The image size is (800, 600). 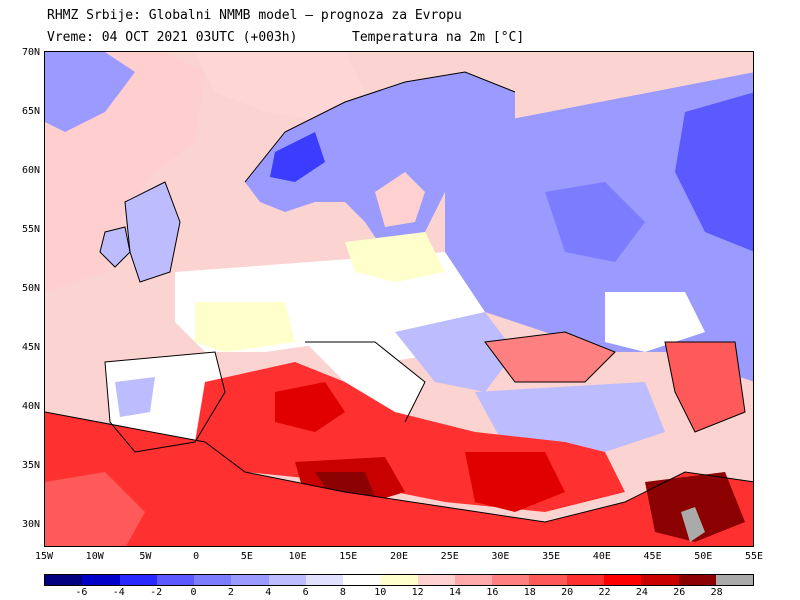 I want to click on colorbar-label: 12, so click(x=417, y=592).